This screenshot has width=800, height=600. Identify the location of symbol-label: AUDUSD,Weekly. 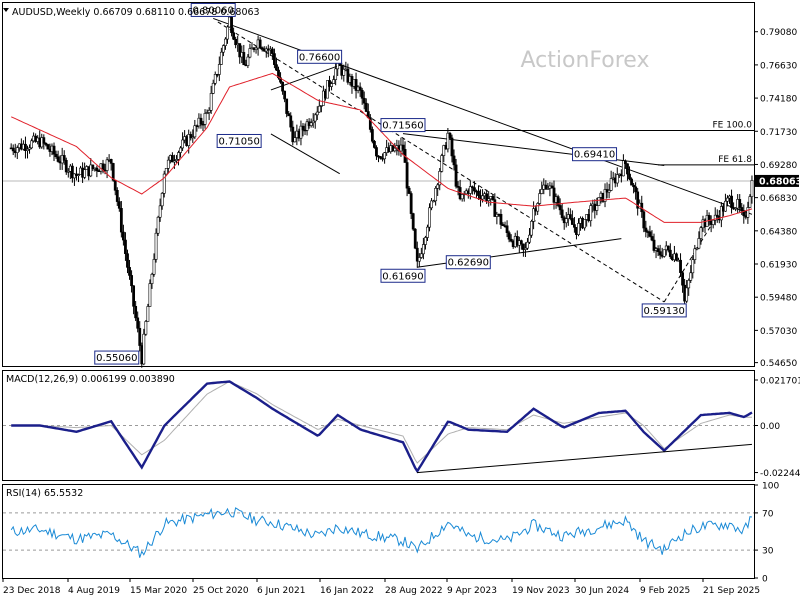
(51, 12).